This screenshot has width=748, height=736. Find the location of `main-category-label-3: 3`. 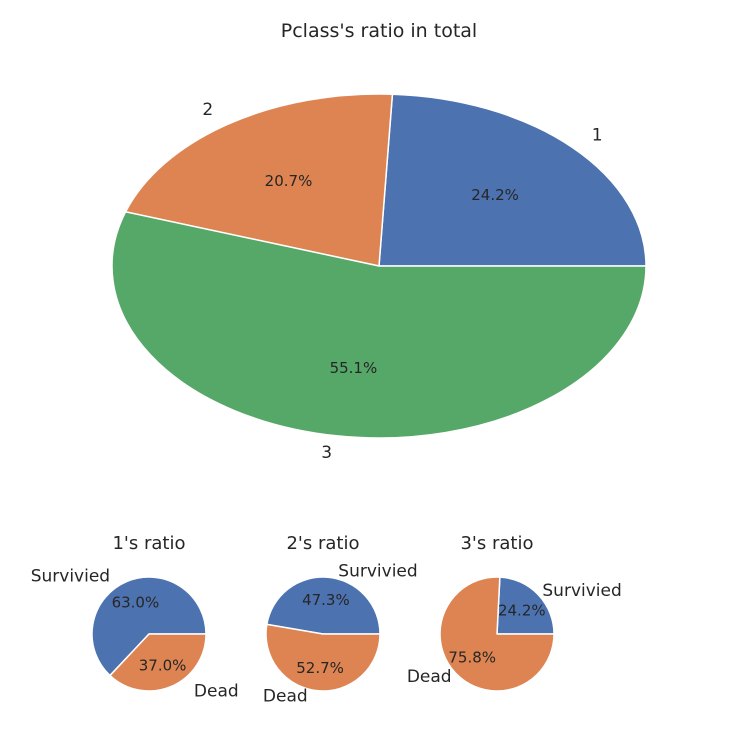

main-category-label-3: 3 is located at coordinates (326, 453).